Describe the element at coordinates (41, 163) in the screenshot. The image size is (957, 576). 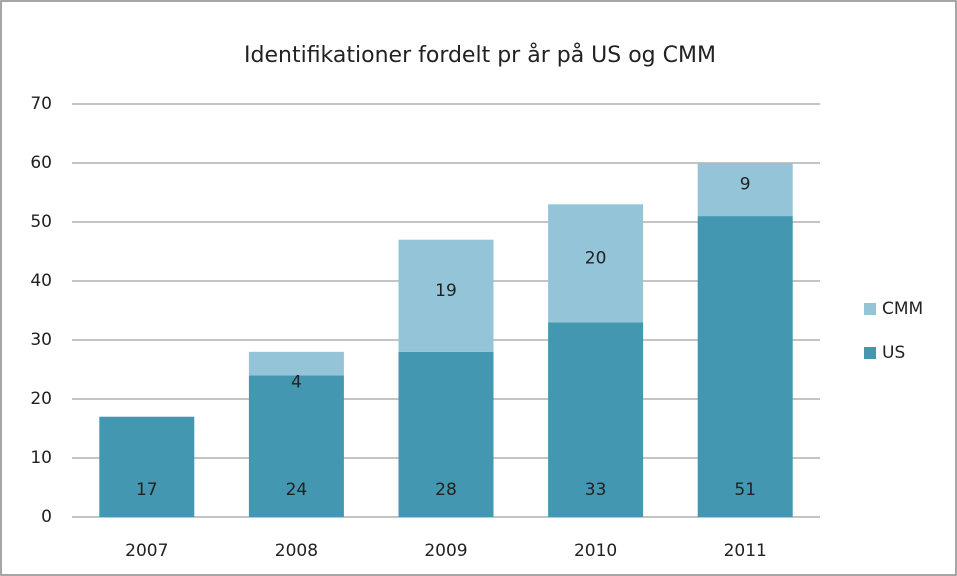
I see `y-tick-label: 60` at that location.